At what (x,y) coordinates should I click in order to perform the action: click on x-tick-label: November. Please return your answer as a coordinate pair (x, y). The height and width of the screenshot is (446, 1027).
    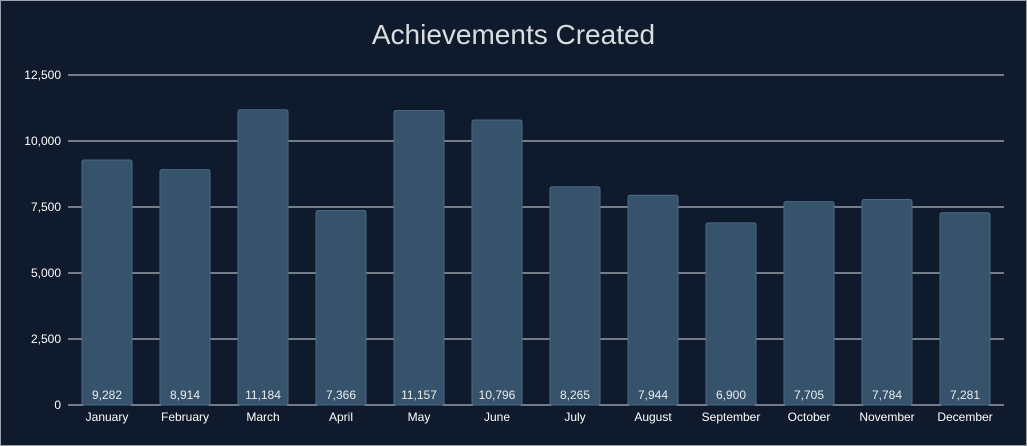
    Looking at the image, I should click on (886, 417).